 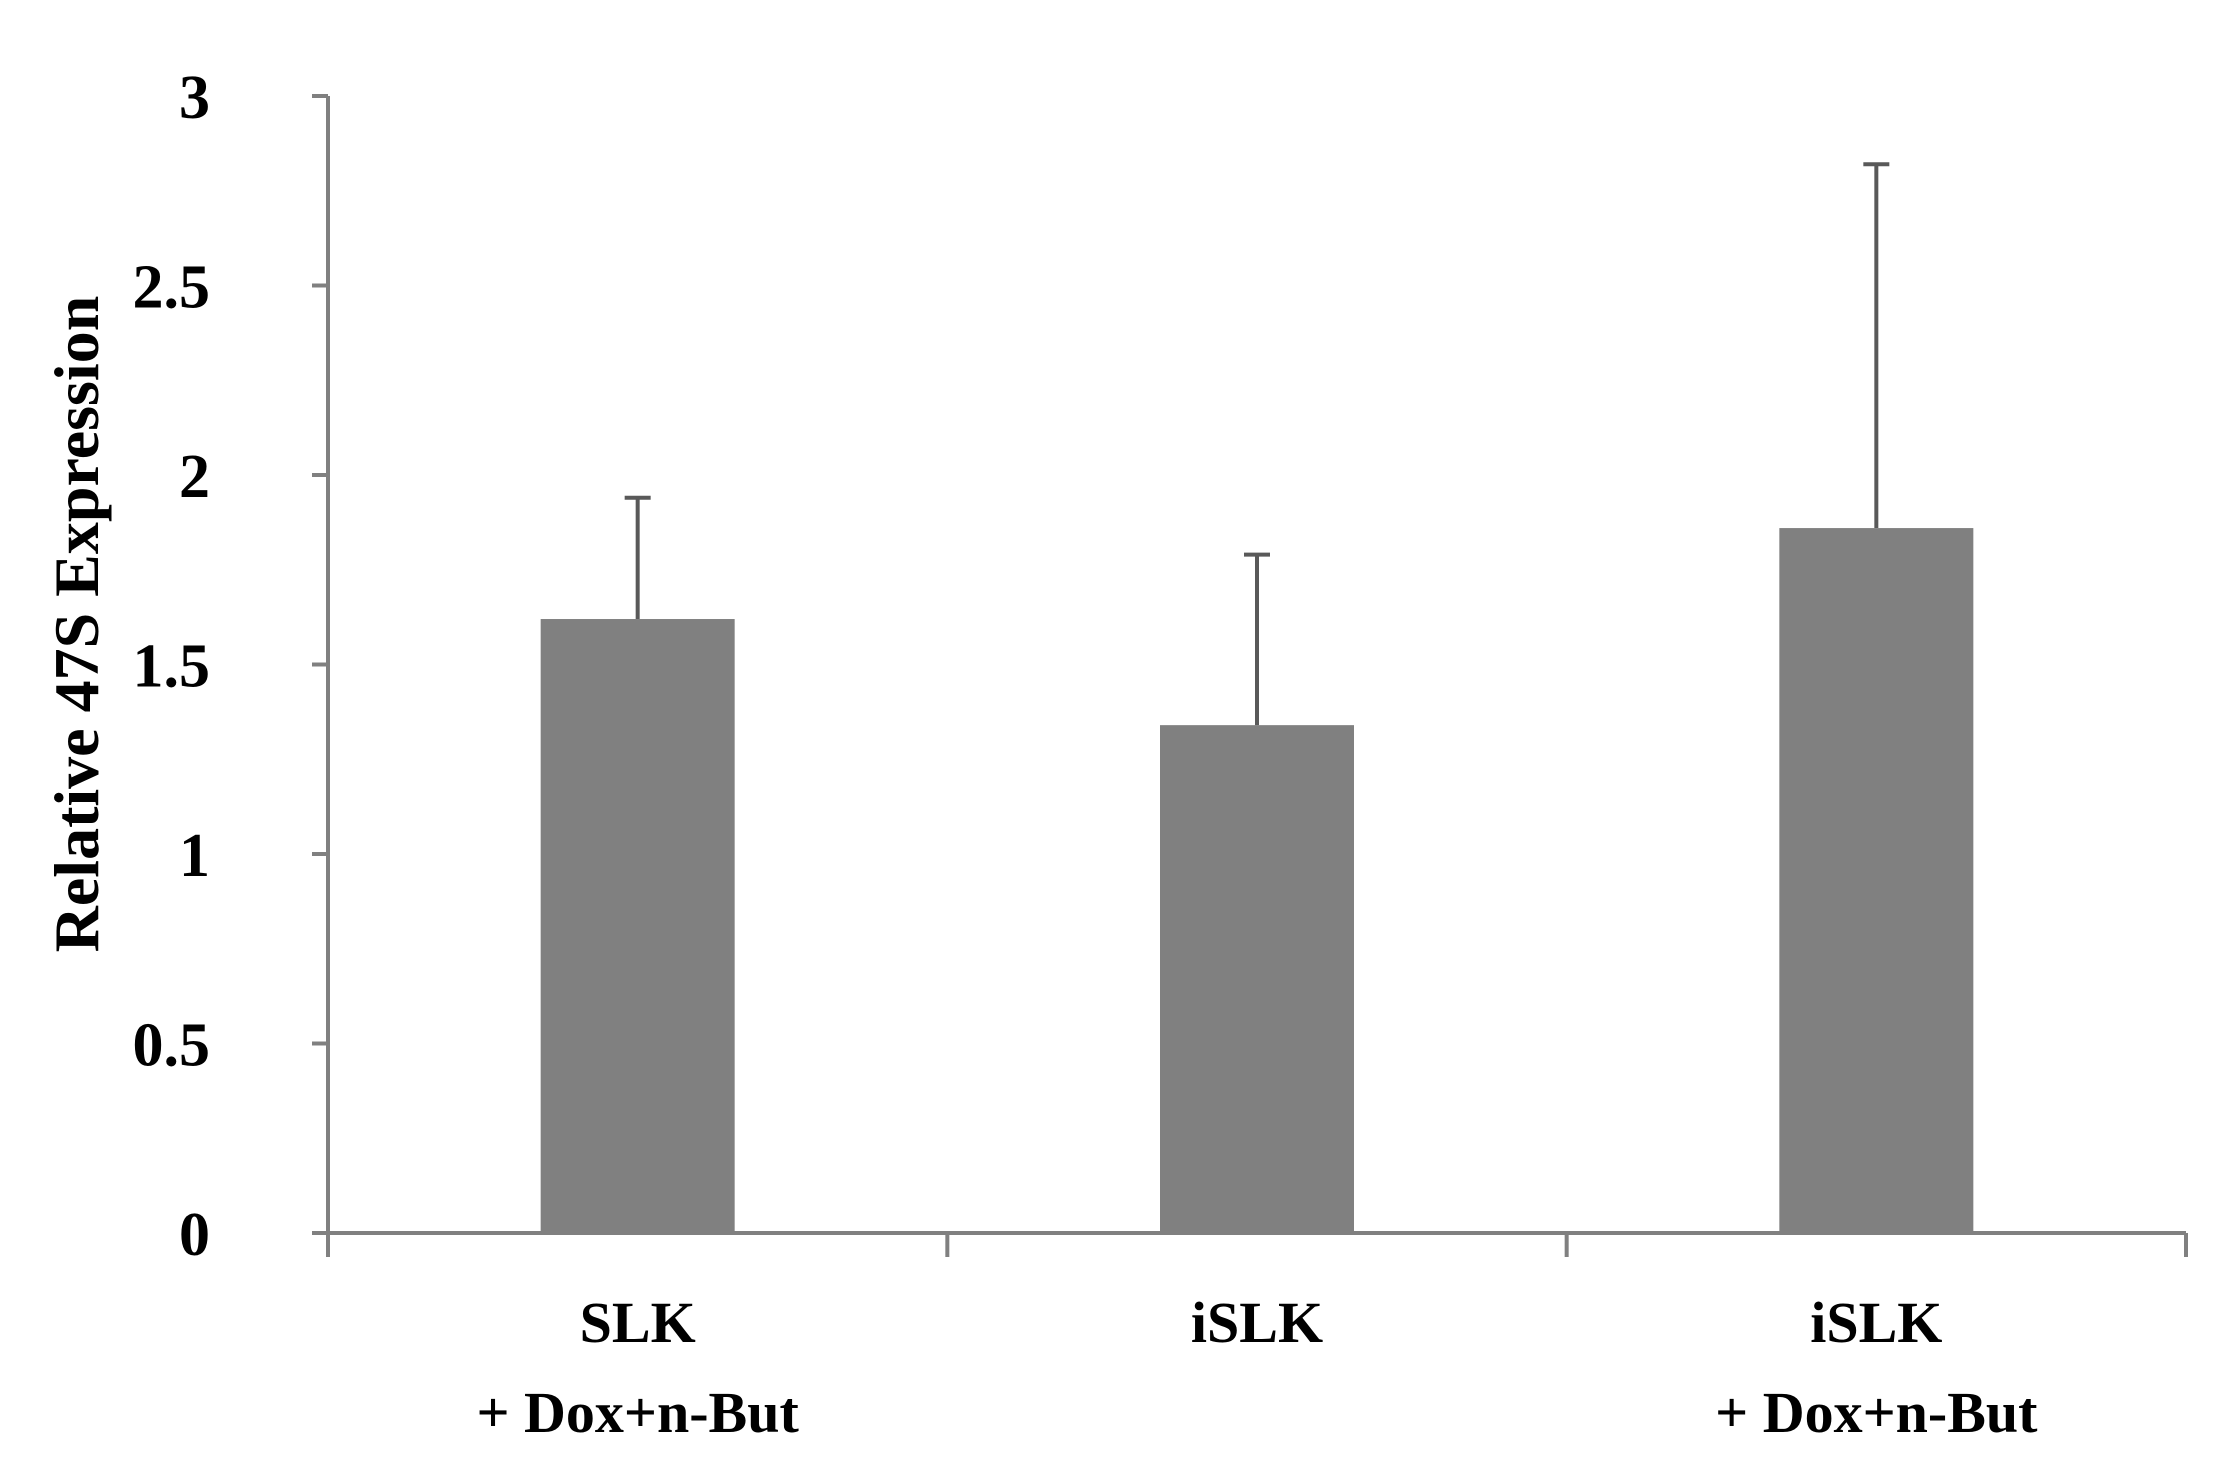 What do you see at coordinates (172, 667) in the screenshot?
I see `y-tick-label: 1.5` at bounding box center [172, 667].